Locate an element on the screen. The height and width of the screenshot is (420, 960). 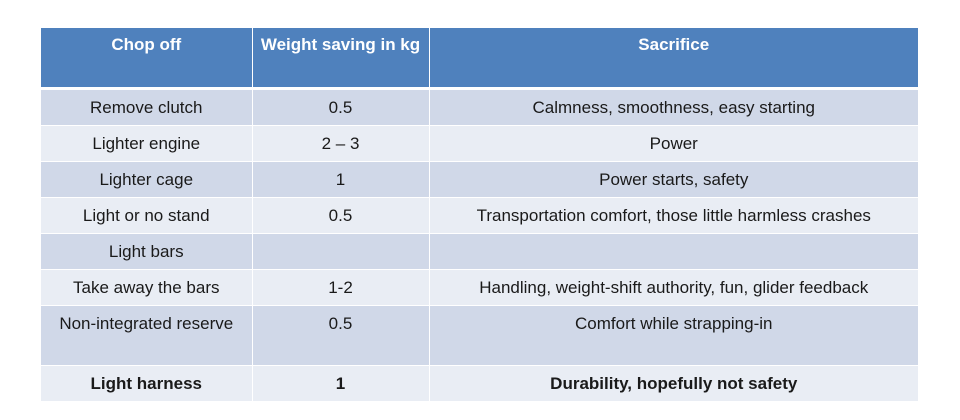
sacrifice-cell: Power is located at coordinates (673, 142).